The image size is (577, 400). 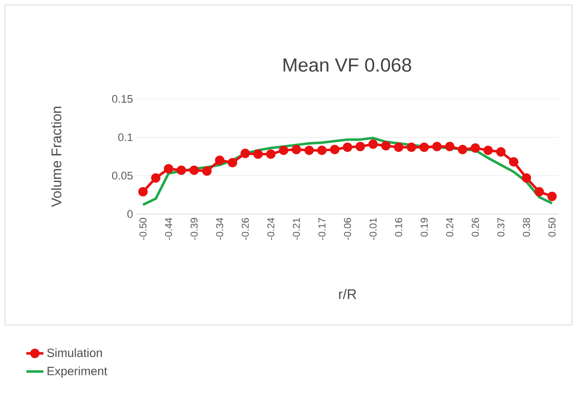 I want to click on chart-title: Mean VF 0.068, so click(x=348, y=65).